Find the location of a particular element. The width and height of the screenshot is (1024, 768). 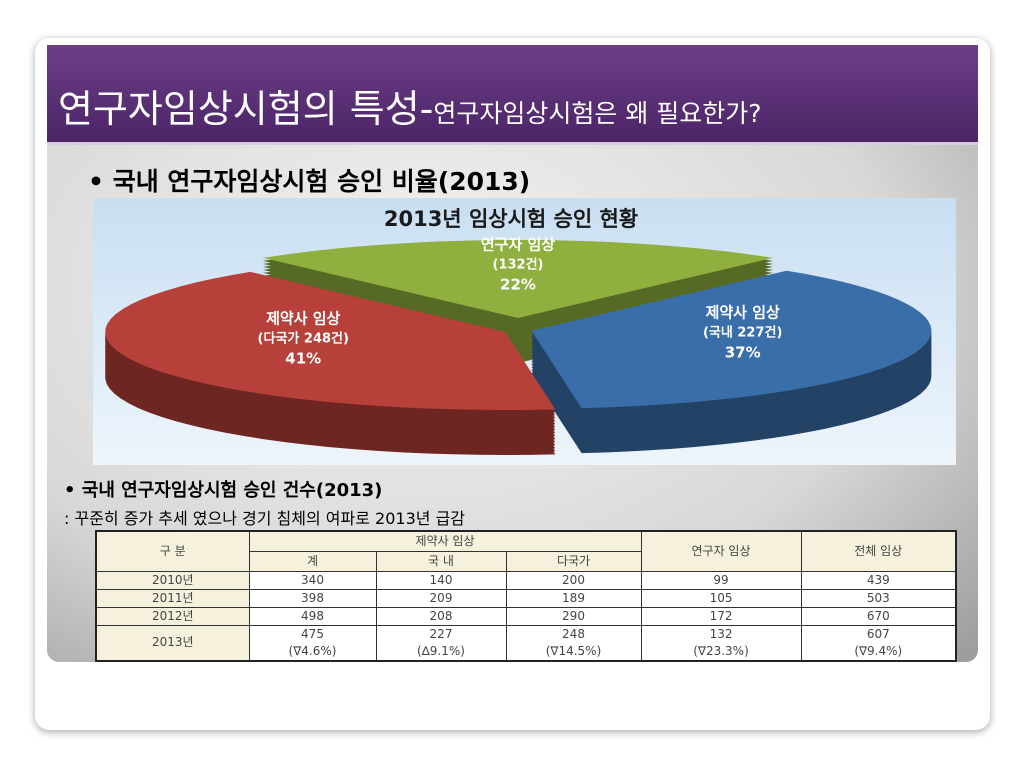

table-cell: 전체 임상 is located at coordinates (878, 551).